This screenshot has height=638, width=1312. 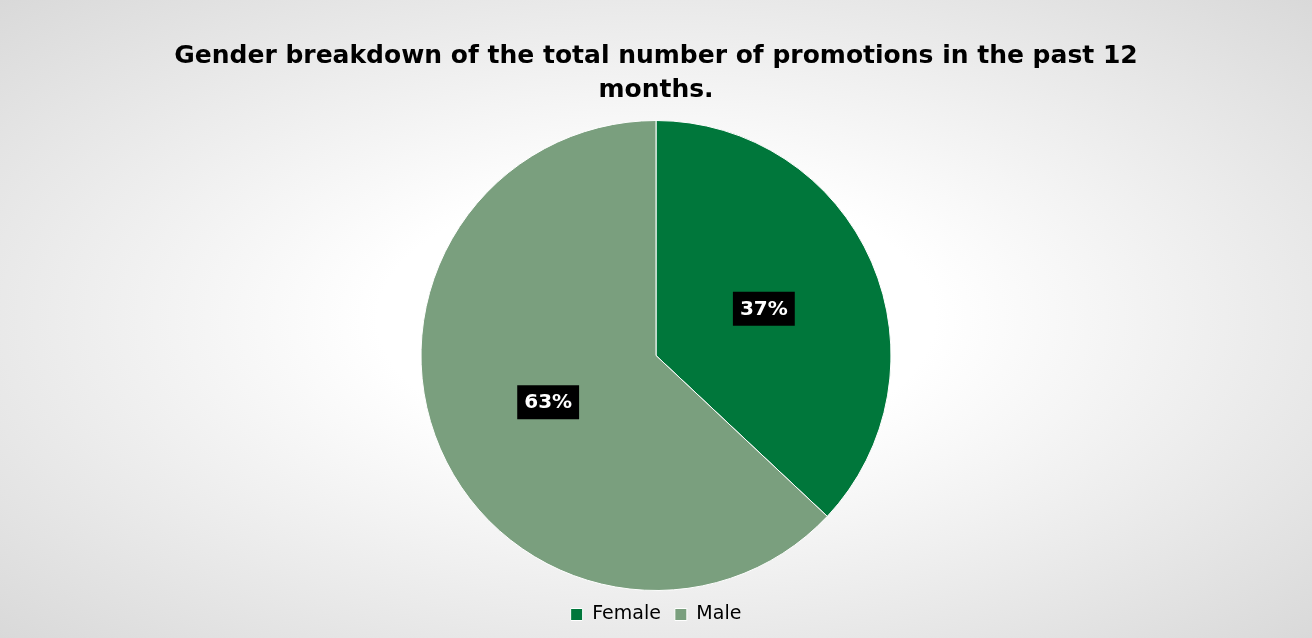 I want to click on legend-label: Male, so click(x=719, y=612).